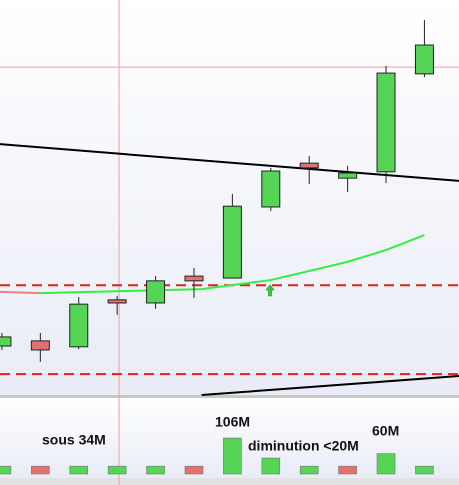  I want to click on annotation: diminution <20M, so click(303, 446).